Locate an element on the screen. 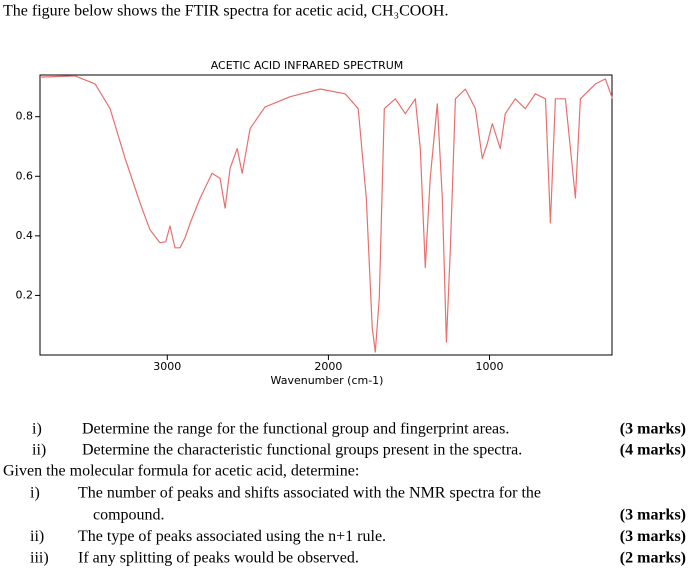 This screenshot has height=572, width=700. x-tick-label: 3000 is located at coordinates (167, 366).